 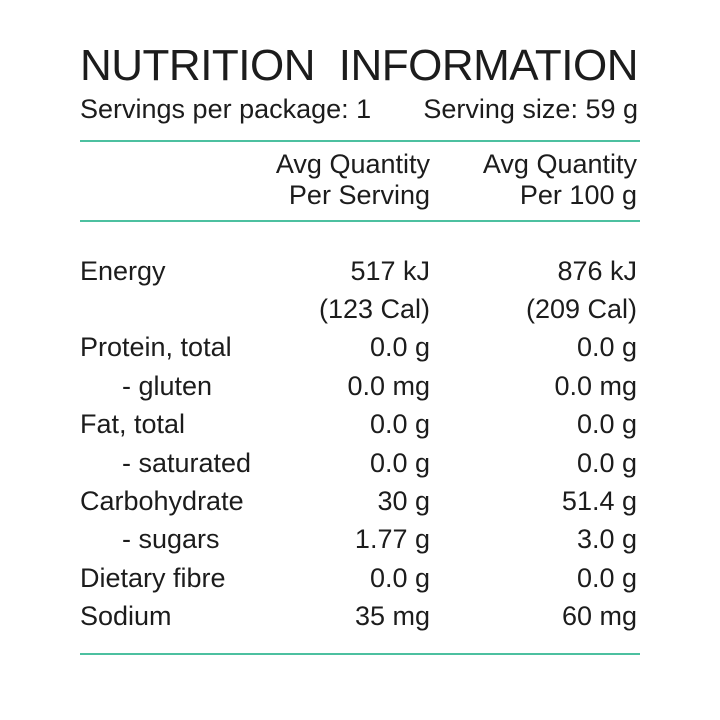 What do you see at coordinates (390, 270) in the screenshot?
I see `per-serving-value: 517 kJ` at bounding box center [390, 270].